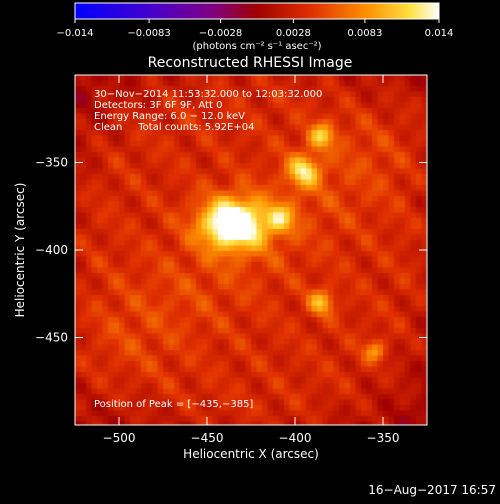 The width and height of the screenshot is (500, 504). Describe the element at coordinates (295, 438) in the screenshot. I see `x-tick-label: −400` at that location.